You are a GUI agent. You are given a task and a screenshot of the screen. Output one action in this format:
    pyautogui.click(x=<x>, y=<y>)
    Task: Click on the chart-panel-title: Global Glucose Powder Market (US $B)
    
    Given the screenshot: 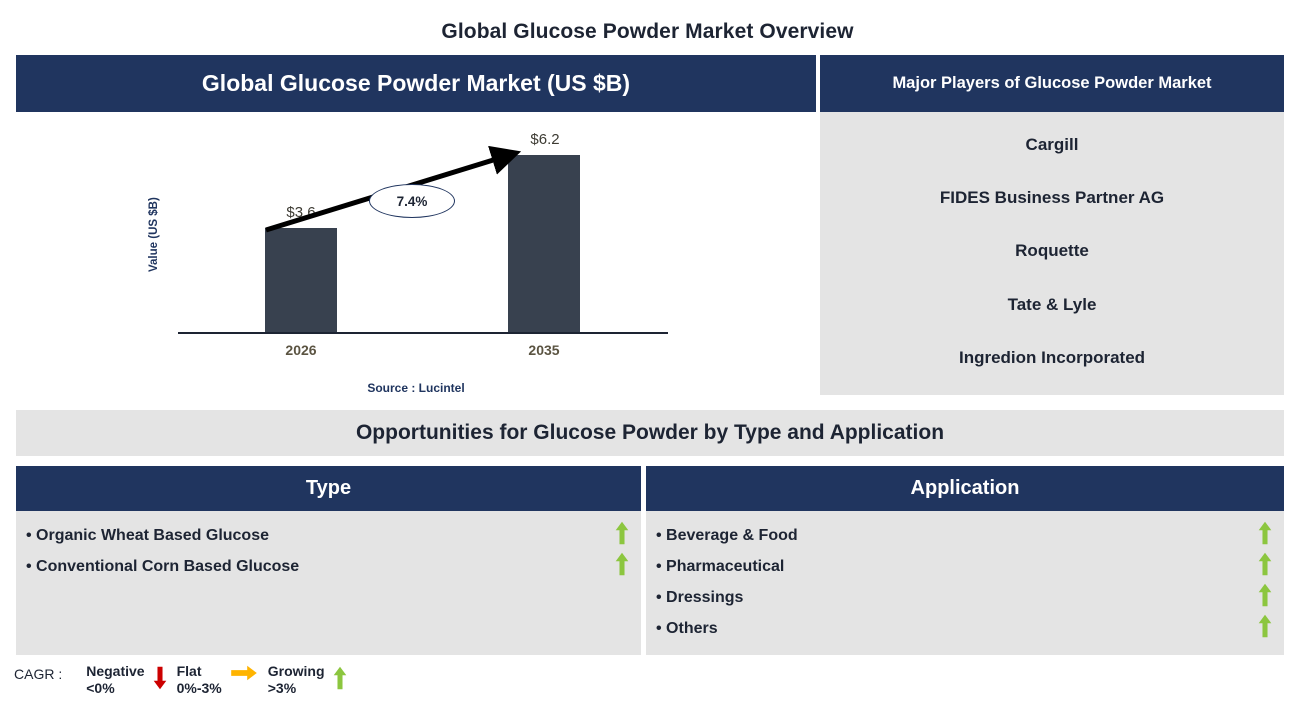 What is the action you would take?
    pyautogui.click(x=416, y=83)
    